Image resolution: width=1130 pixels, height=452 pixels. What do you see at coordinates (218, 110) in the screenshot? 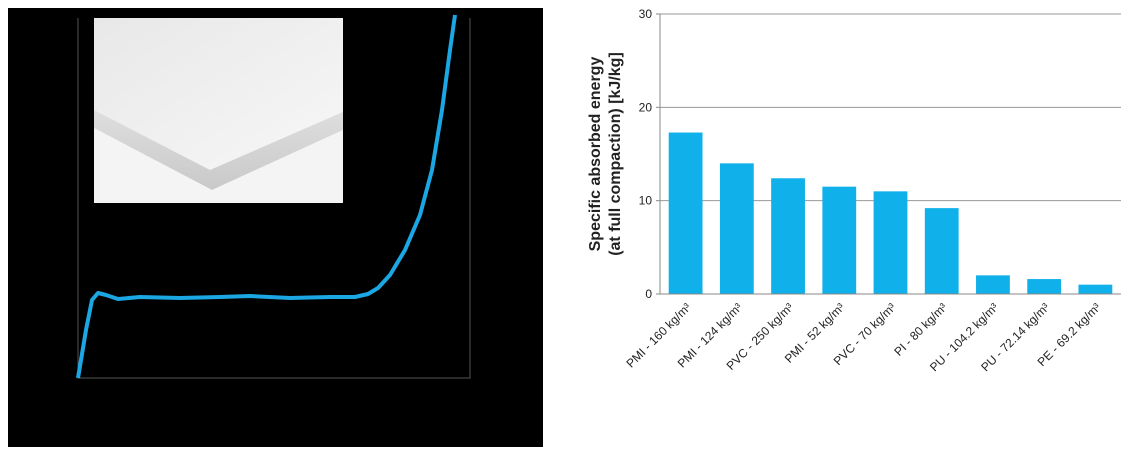
I see `foam-photo` at bounding box center [218, 110].